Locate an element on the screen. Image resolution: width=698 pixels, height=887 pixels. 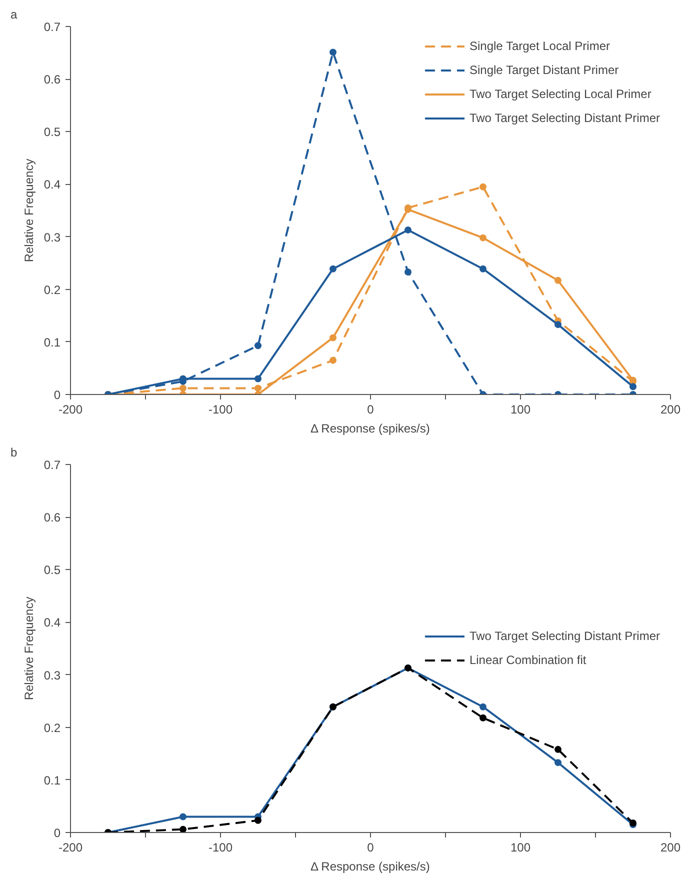
chart-title: a is located at coordinates (14, 15).